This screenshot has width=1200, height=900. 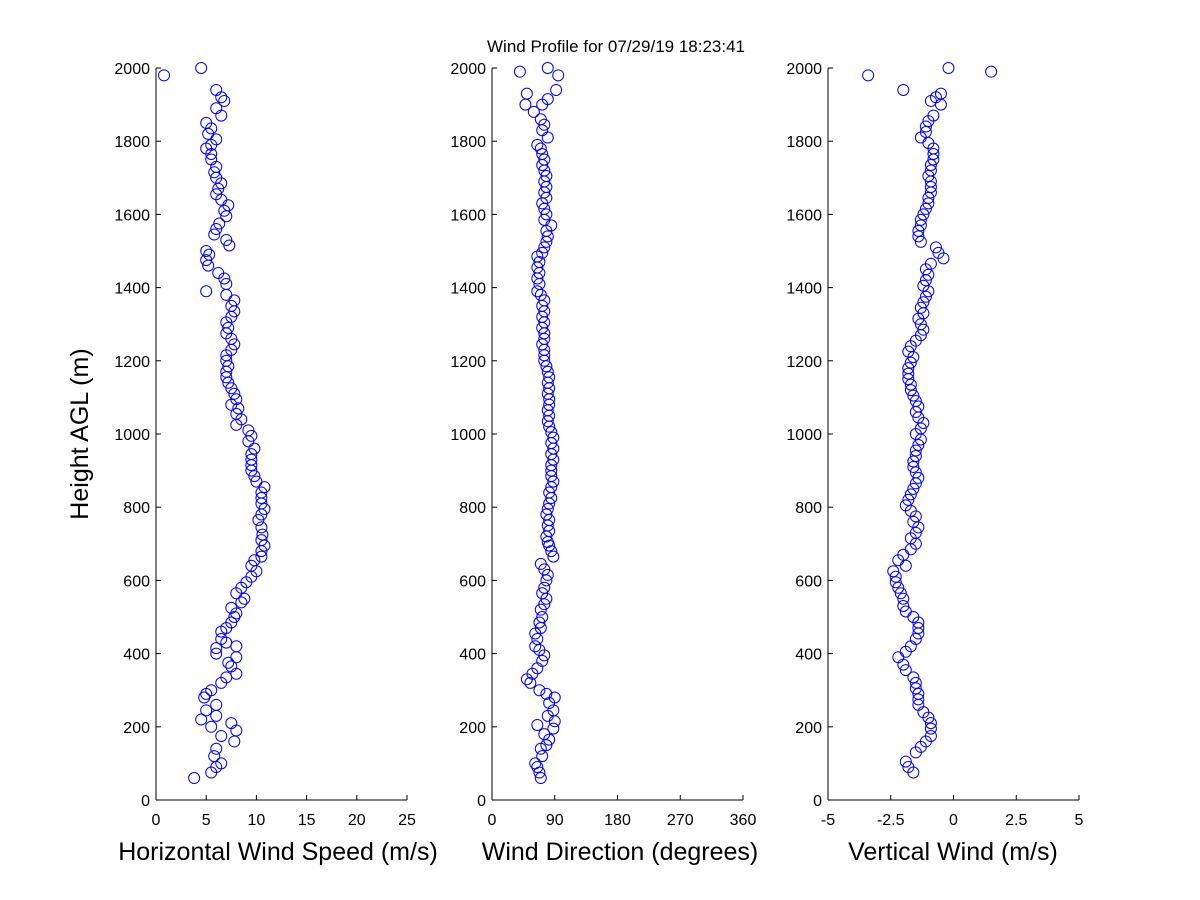 I want to click on figure-title: Wind Profile for 07/29/19 18:23:41, so click(x=616, y=46).